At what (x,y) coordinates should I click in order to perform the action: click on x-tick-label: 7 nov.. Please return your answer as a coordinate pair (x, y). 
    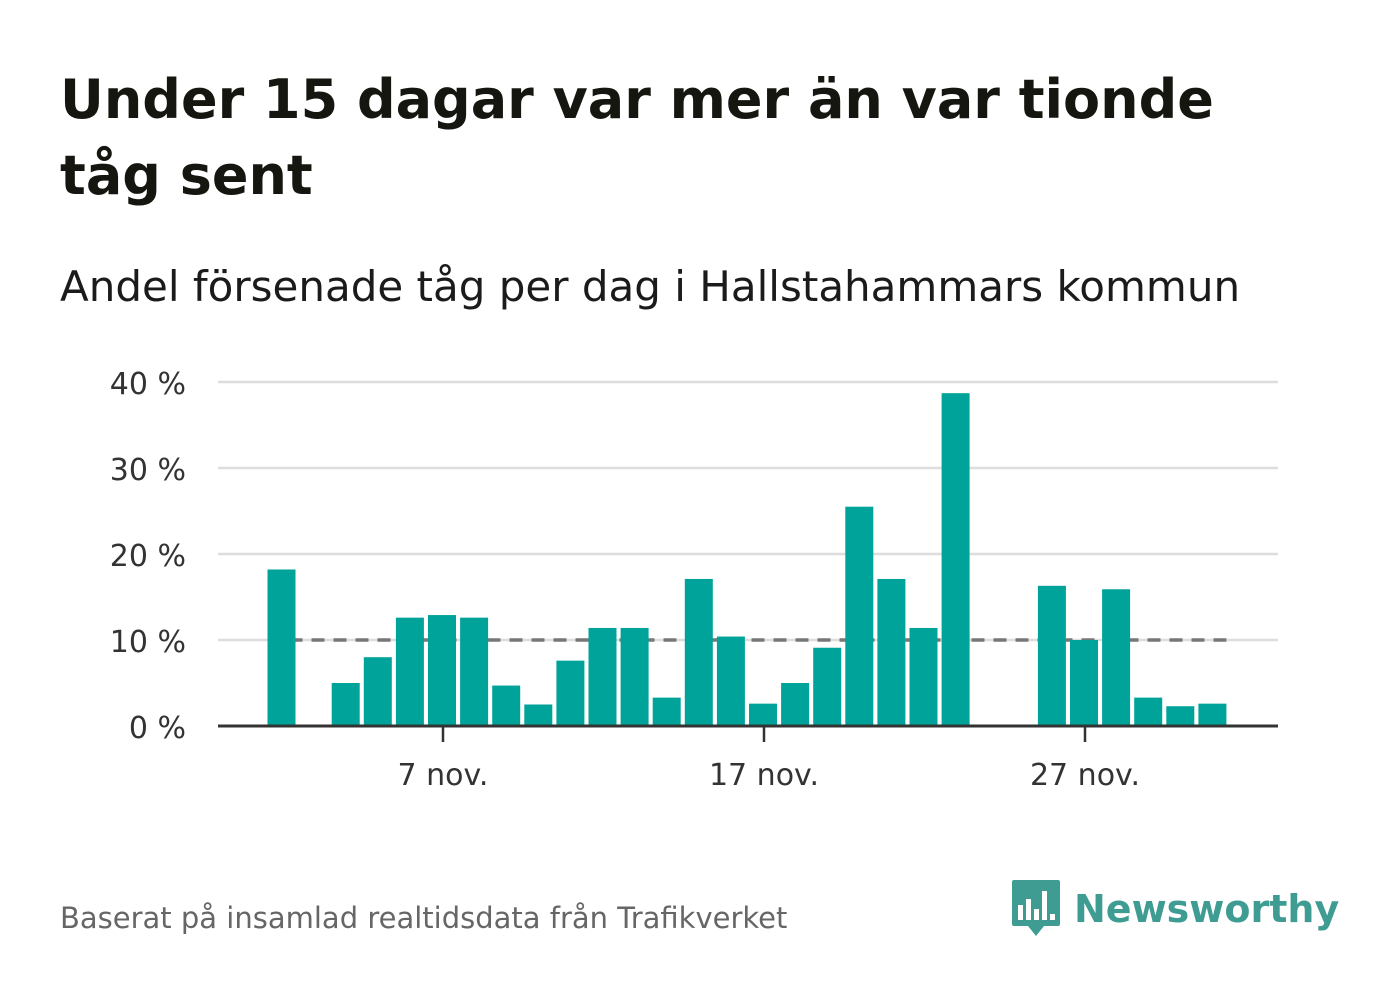
    Looking at the image, I should click on (443, 775).